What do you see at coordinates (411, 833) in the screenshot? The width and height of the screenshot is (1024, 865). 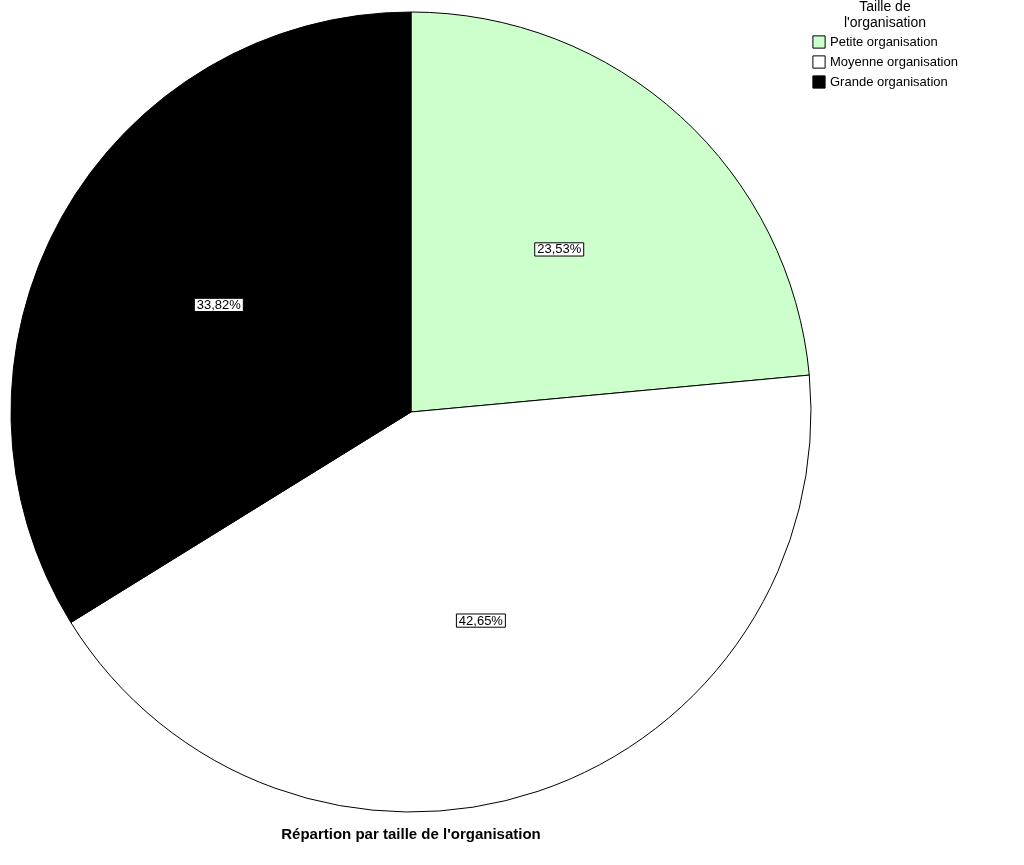 I see `text: Répartion par taille de l'organisation` at bounding box center [411, 833].